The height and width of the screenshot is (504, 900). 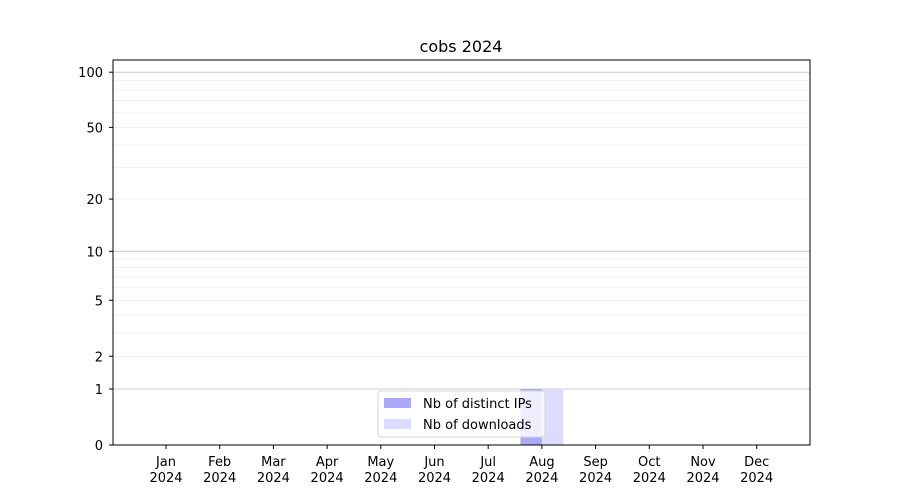 What do you see at coordinates (99, 357) in the screenshot?
I see `y-tick-label: 2` at bounding box center [99, 357].